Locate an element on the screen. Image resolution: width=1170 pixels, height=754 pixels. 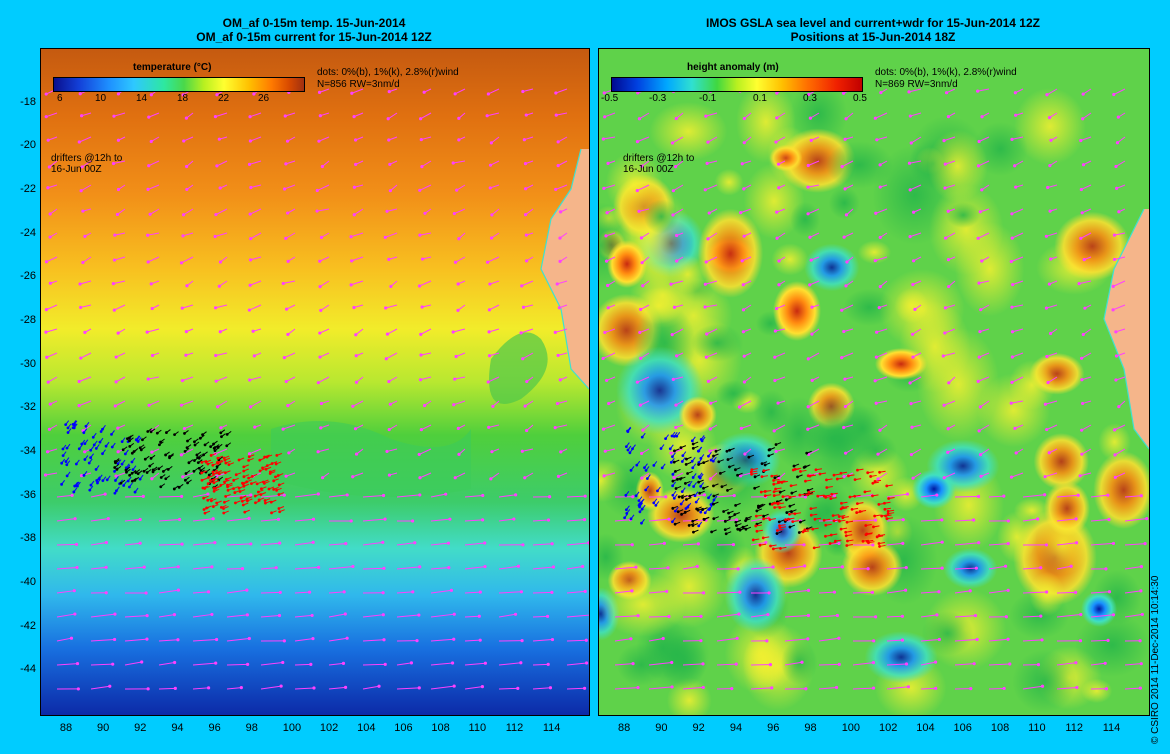
colorbar-tick: 26 is located at coordinates (264, 98).